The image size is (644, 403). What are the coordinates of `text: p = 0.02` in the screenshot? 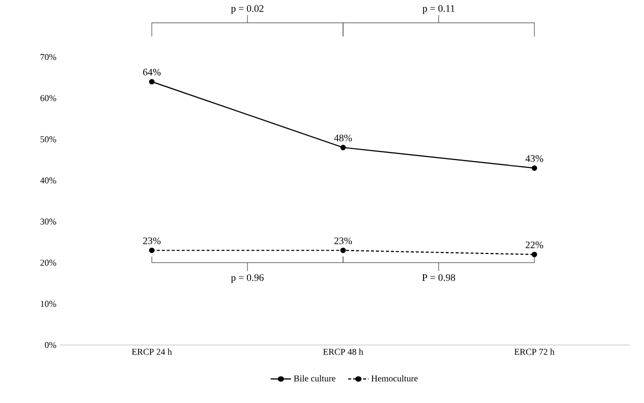 It's located at (247, 9).